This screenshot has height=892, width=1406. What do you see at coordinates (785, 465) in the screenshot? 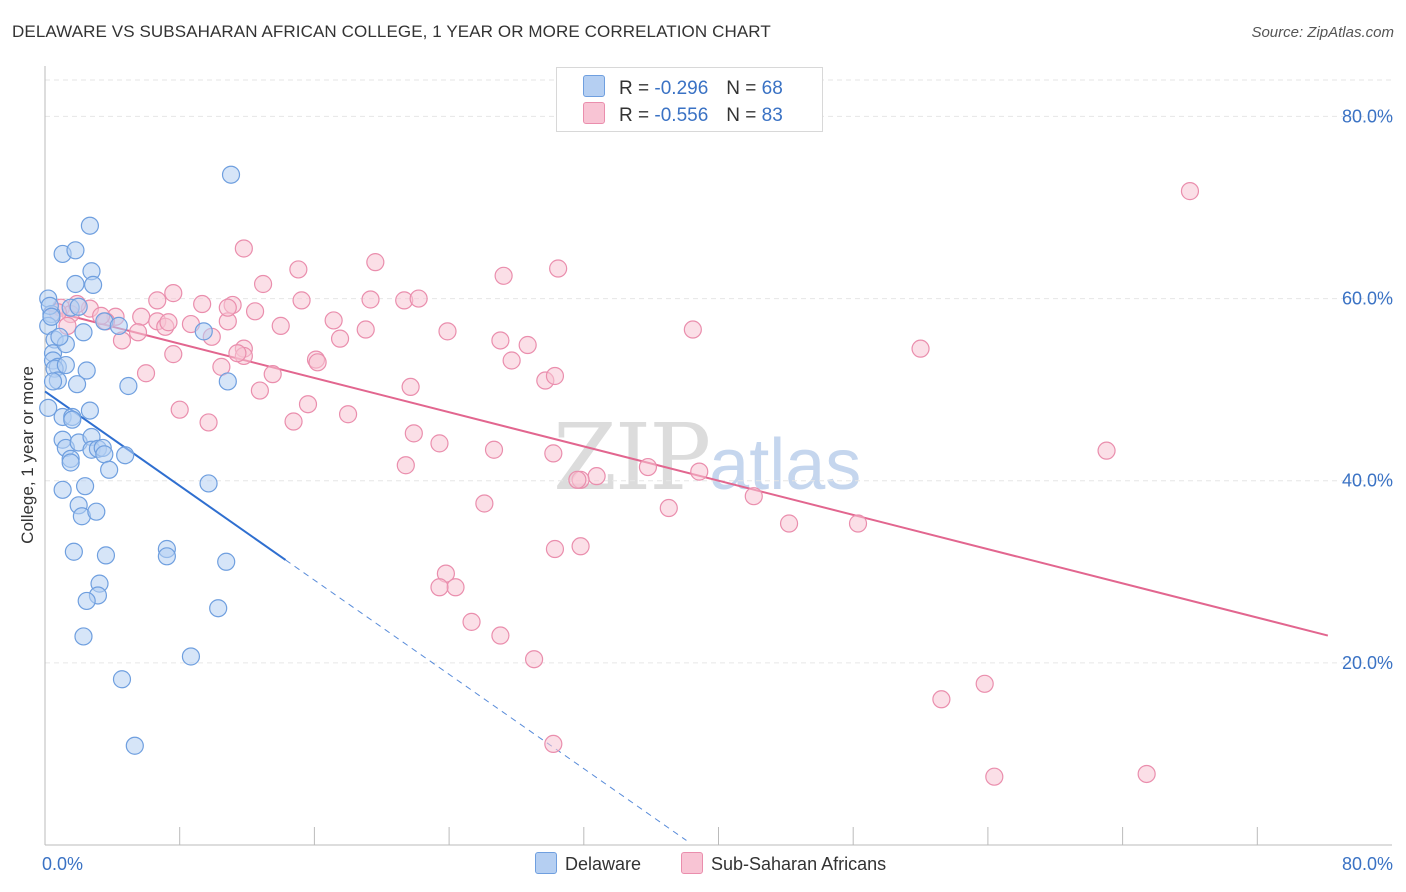
I see `watermark-atlas: atlas` at bounding box center [785, 465].